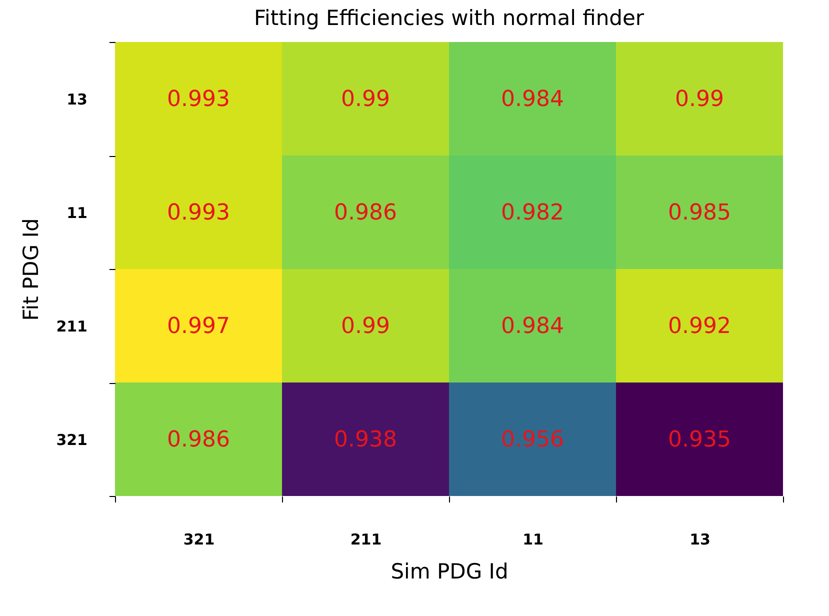 The width and height of the screenshot is (829, 616). I want to click on y-tick-label: 13, so click(77, 99).